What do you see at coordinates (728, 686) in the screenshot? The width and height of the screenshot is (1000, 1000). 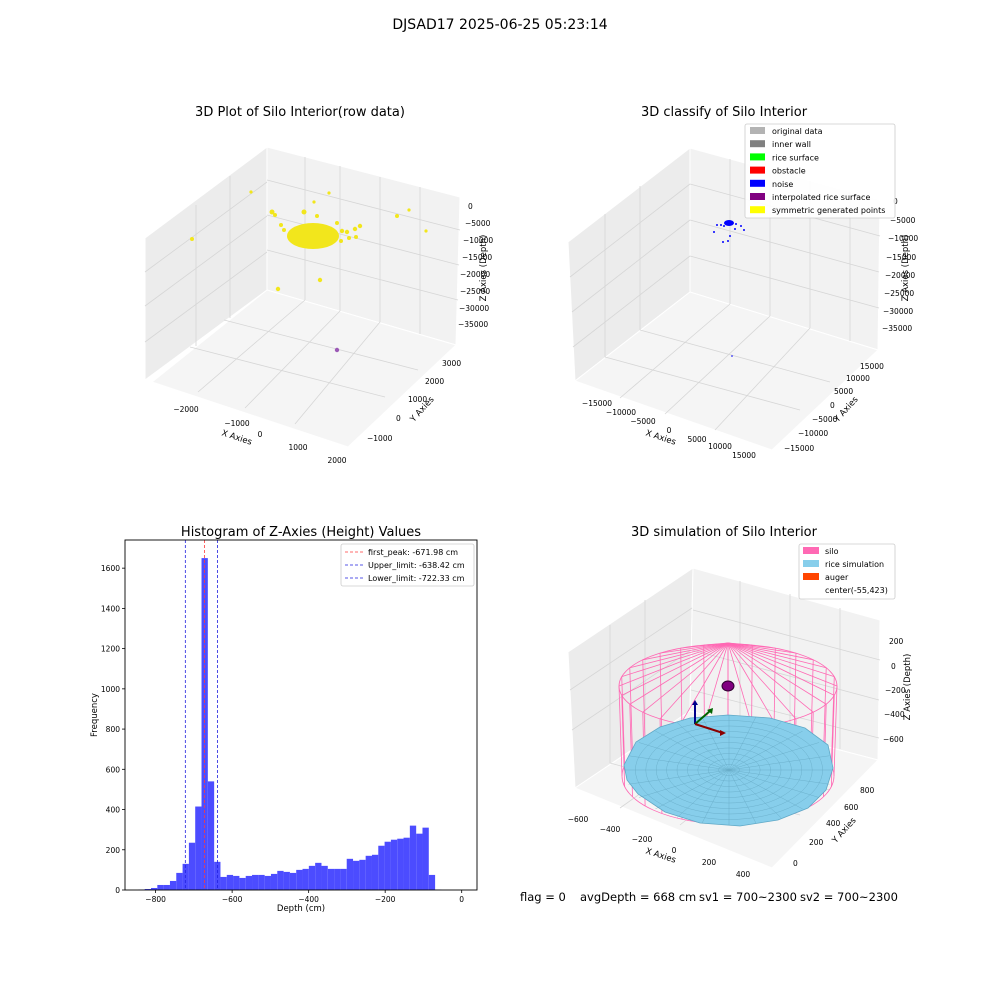 I see `auger-marker` at bounding box center [728, 686].